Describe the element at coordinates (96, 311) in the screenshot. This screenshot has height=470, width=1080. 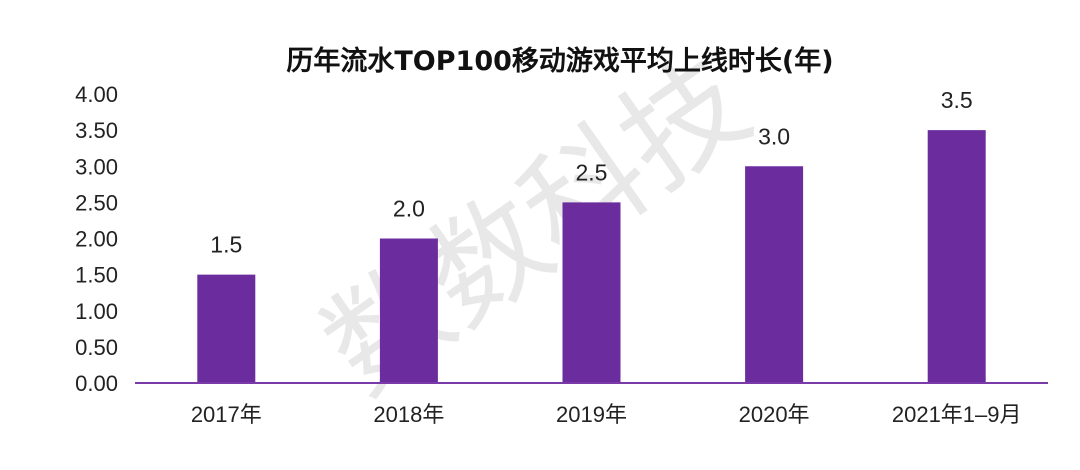
I see `y-tick-label: 1.00` at that location.